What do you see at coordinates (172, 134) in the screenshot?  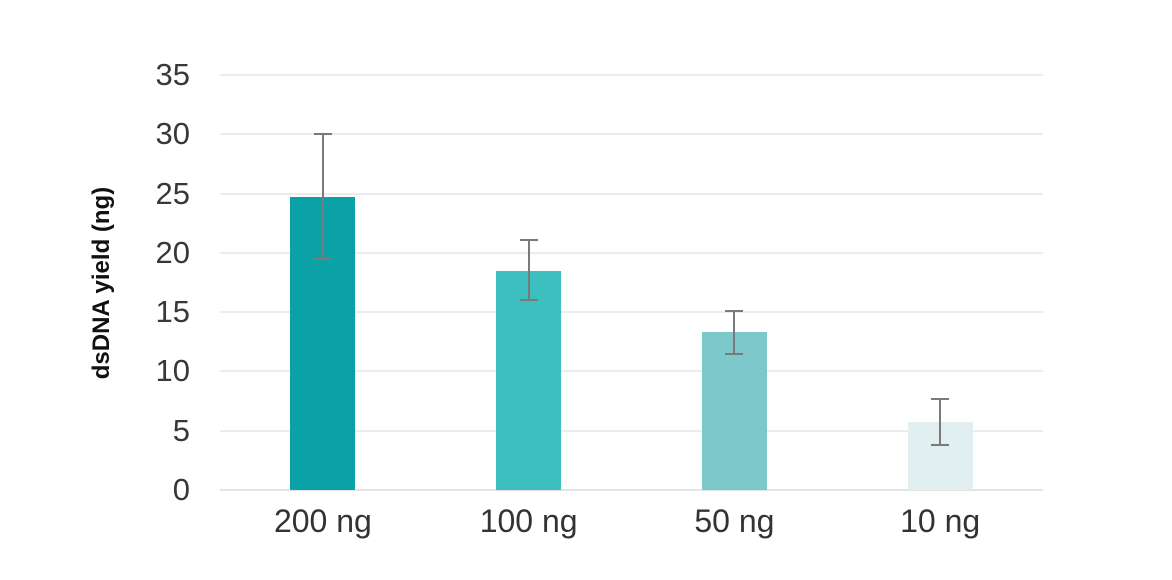 I see `y-tick-label: 30` at bounding box center [172, 134].